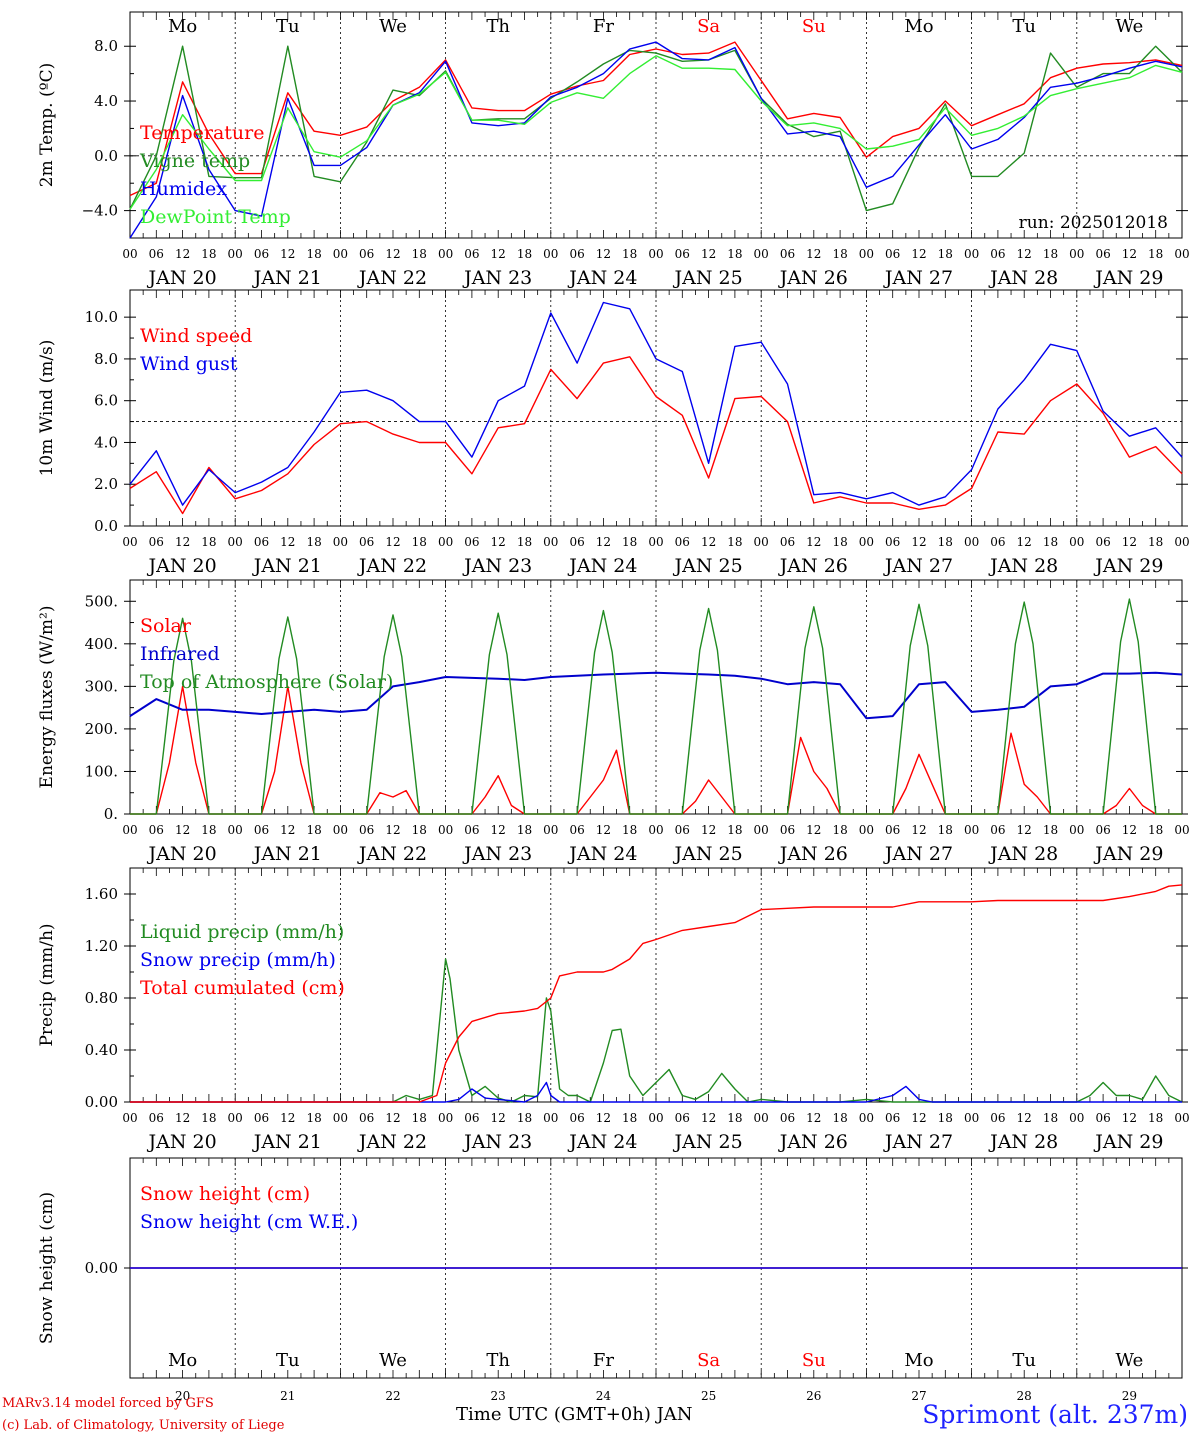 The image size is (1194, 1440). What do you see at coordinates (106, 526) in the screenshot?
I see `y-tick-label: 0.0` at bounding box center [106, 526].